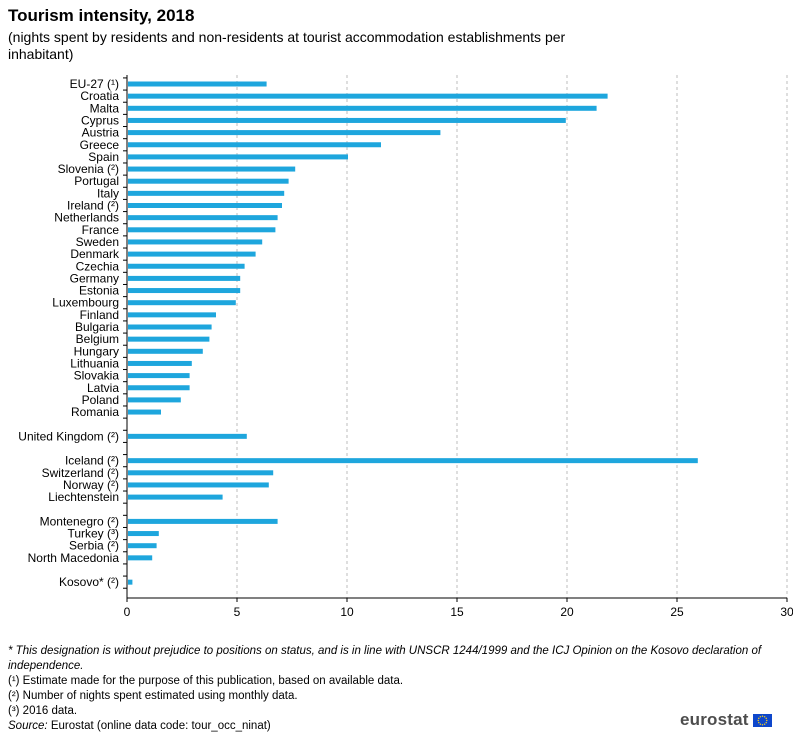 This screenshot has width=793, height=734. I want to click on y-category-label: Spain, so click(103, 157).